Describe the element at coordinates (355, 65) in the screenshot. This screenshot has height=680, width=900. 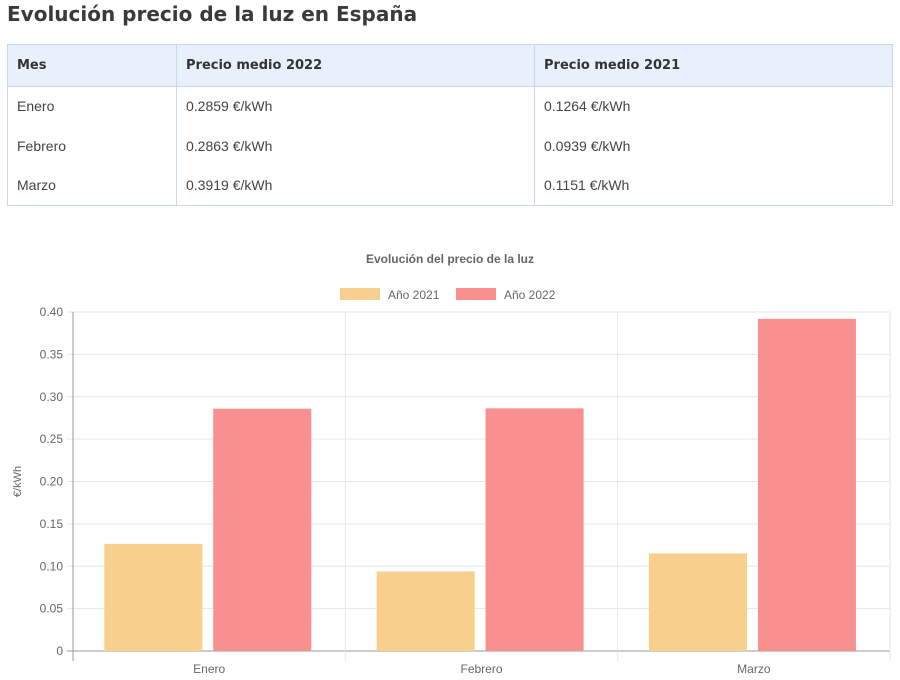
I see `header-precio-2022: Precio medio 2022` at that location.